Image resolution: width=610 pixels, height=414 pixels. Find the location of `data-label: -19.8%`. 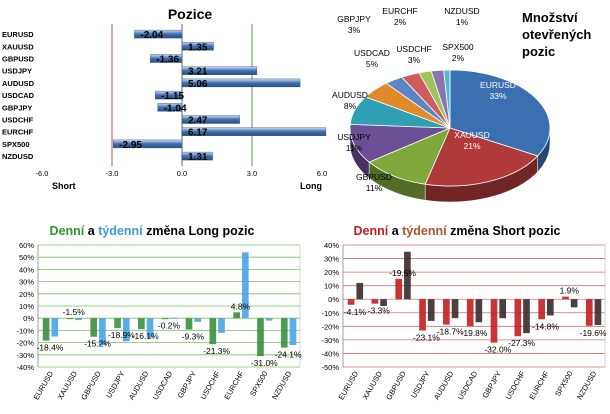

data-label: -19.8% is located at coordinates (474, 333).